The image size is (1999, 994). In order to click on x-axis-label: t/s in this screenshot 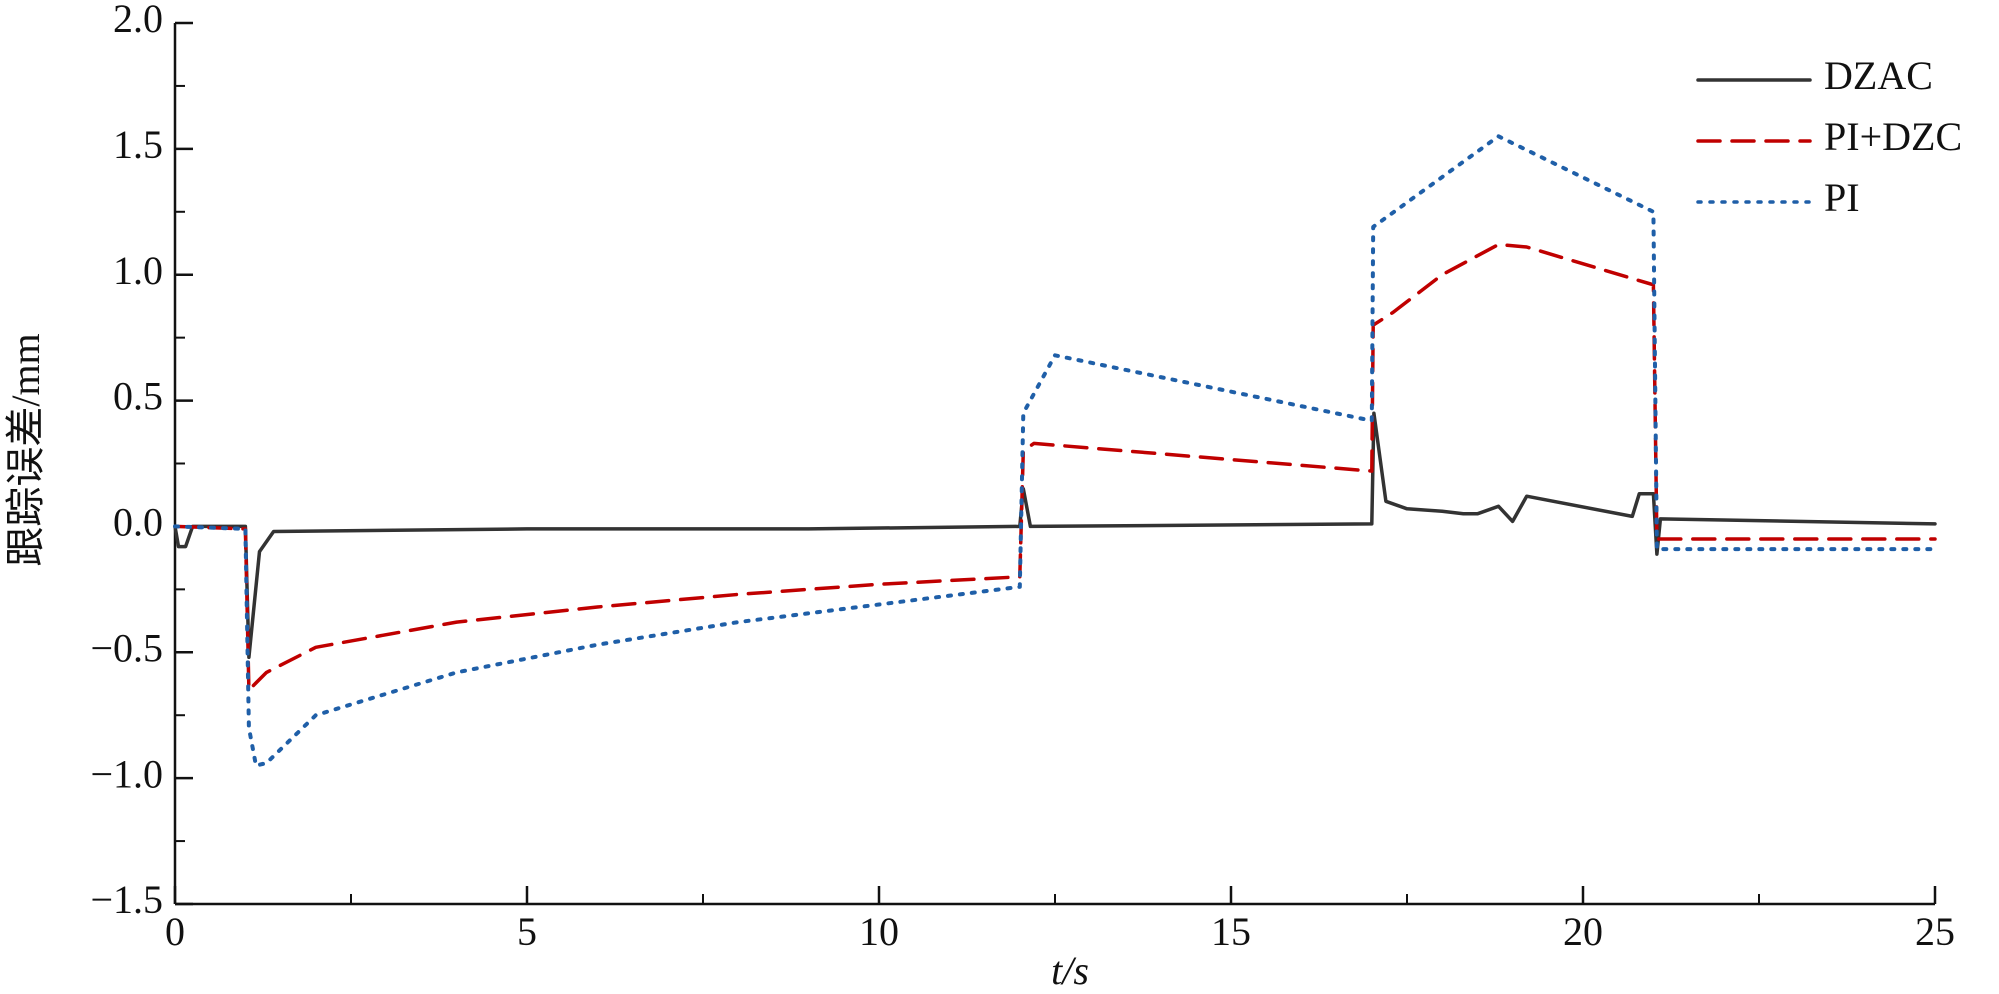, I will do `click(1070, 970)`.